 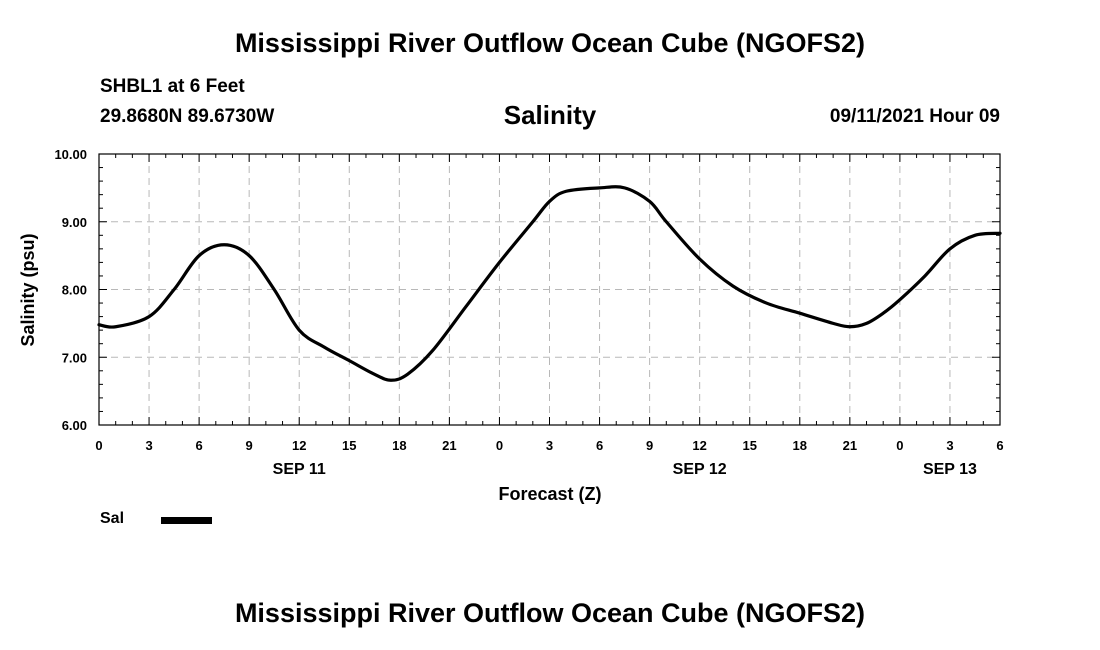 What do you see at coordinates (550, 115) in the screenshot?
I see `chart-subtitle: Salinity` at bounding box center [550, 115].